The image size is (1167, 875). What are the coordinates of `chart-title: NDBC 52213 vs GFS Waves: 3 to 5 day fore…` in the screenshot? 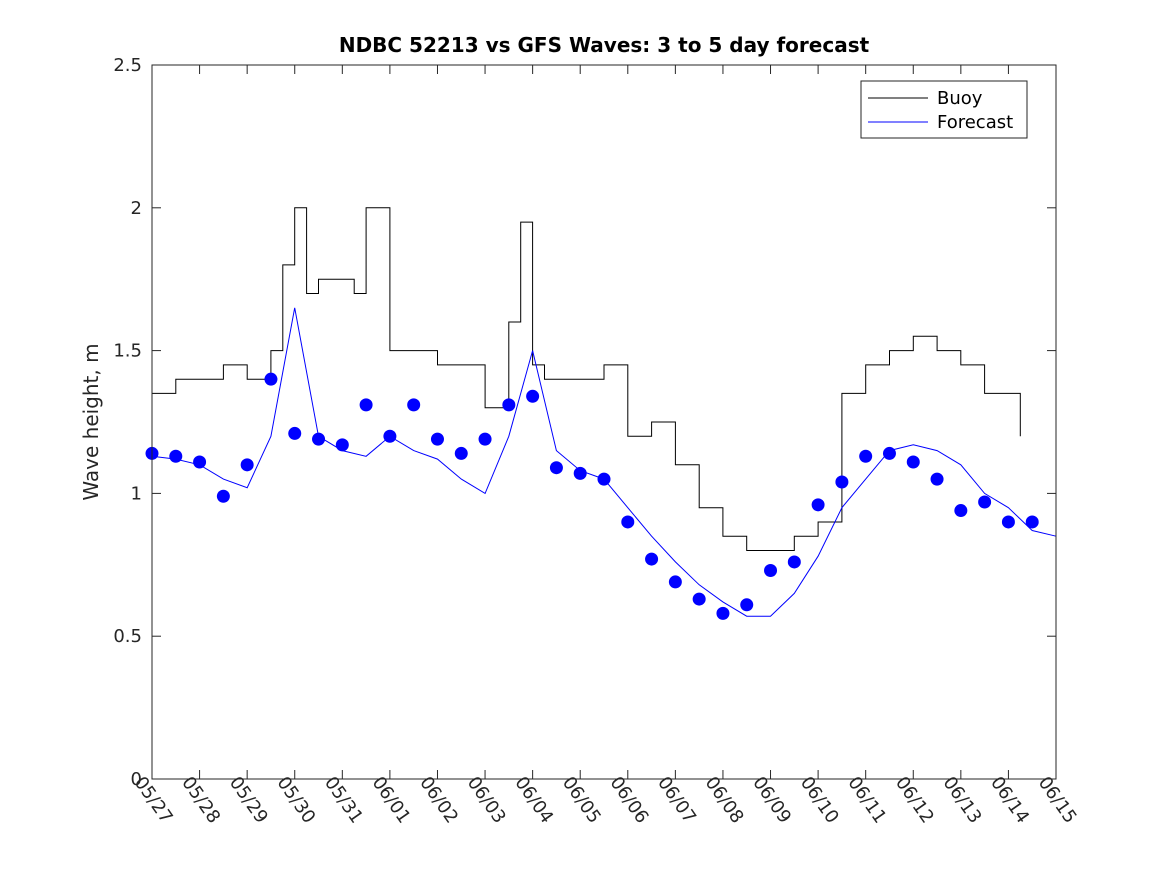 It's located at (604, 45).